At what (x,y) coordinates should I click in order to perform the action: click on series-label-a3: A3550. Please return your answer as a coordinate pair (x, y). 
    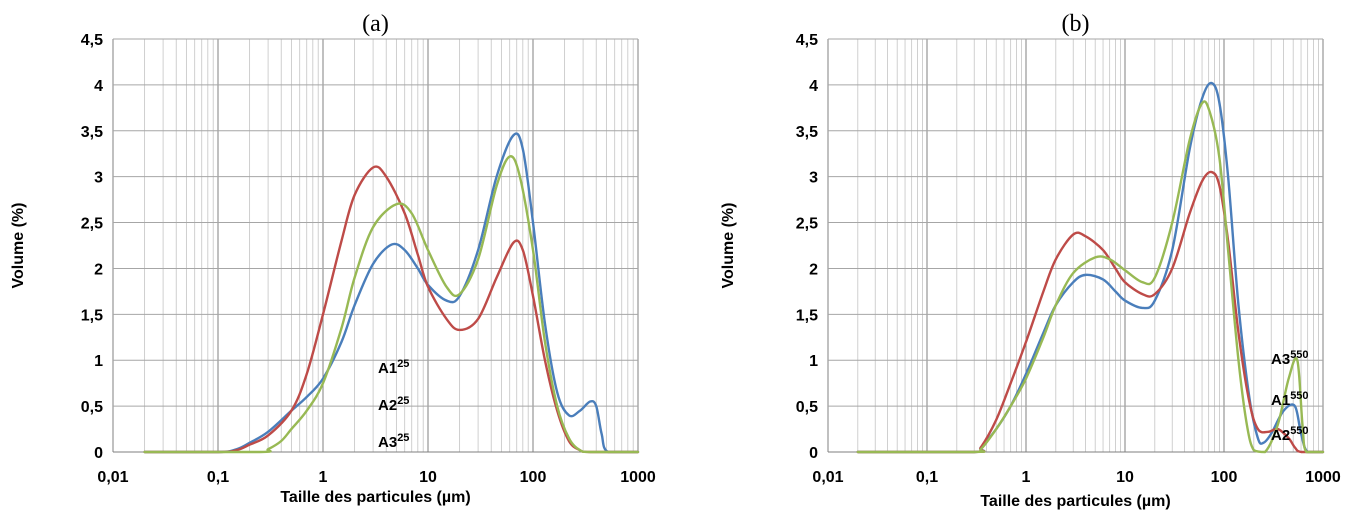
    Looking at the image, I should click on (1290, 358).